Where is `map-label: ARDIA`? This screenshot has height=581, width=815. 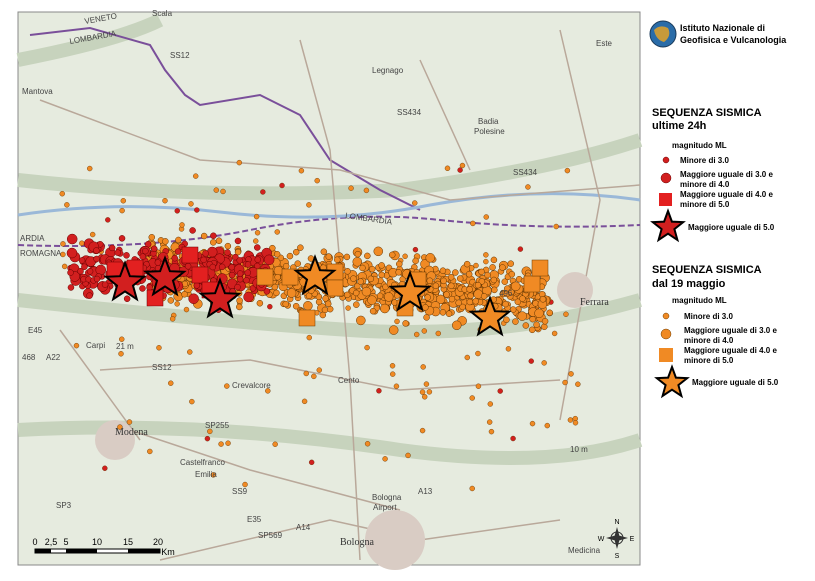 map-label: ARDIA is located at coordinates (32, 238).